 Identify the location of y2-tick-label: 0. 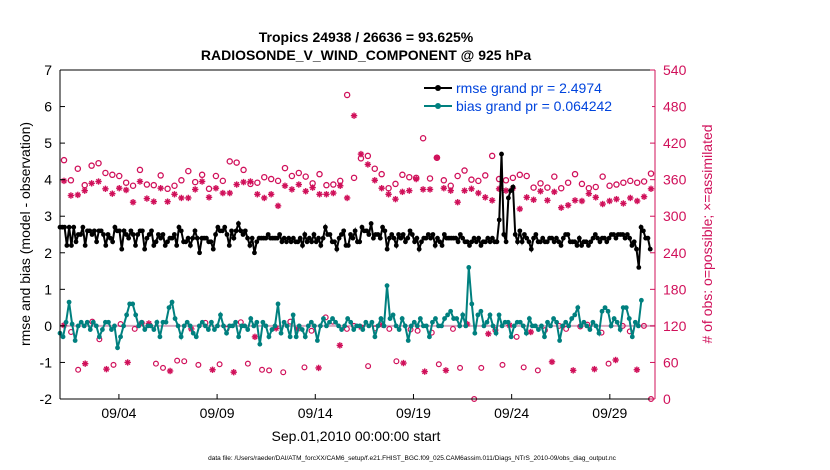
(667, 399).